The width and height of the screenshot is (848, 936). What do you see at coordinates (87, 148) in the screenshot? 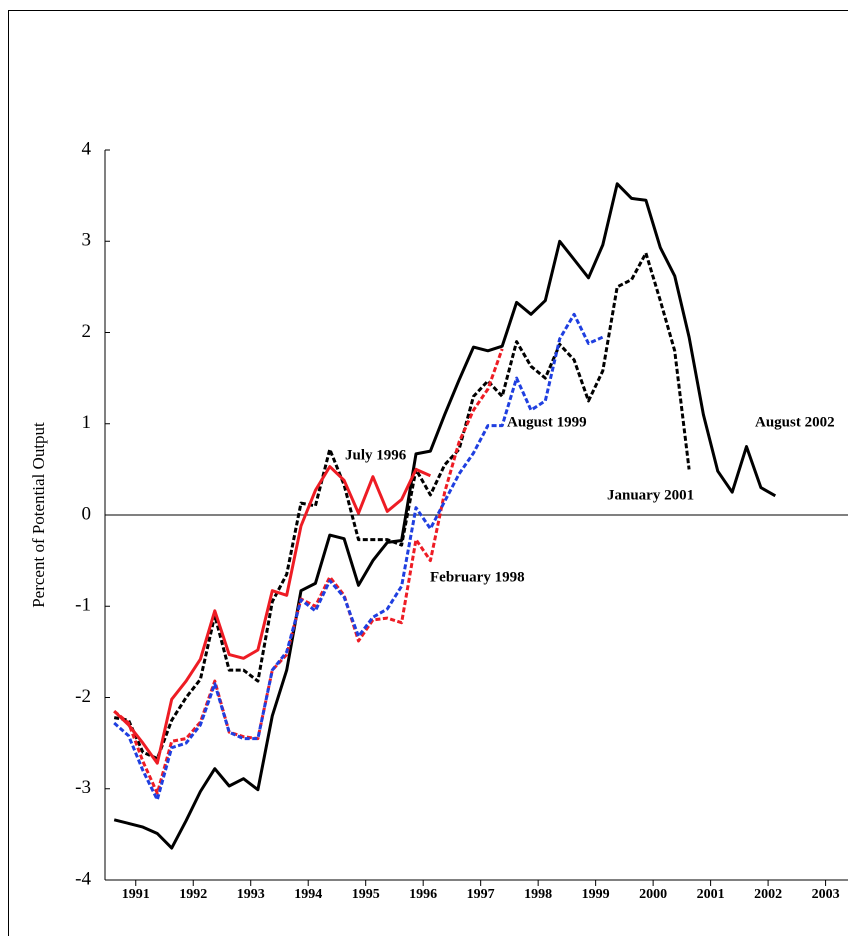
I see `y-tick-label: 4` at bounding box center [87, 148].